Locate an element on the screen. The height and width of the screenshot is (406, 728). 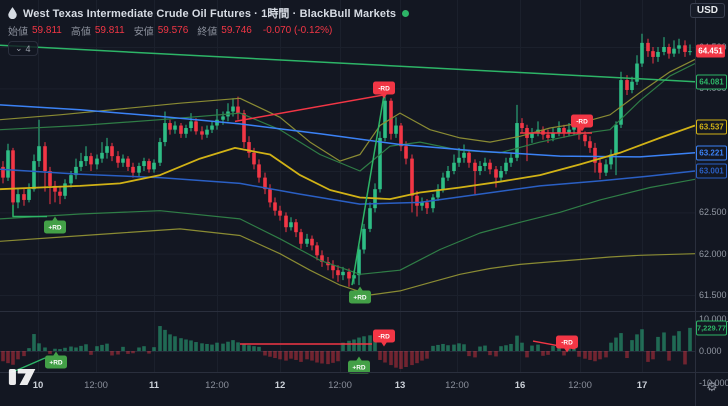
time-label: 10 is located at coordinates (38, 385).